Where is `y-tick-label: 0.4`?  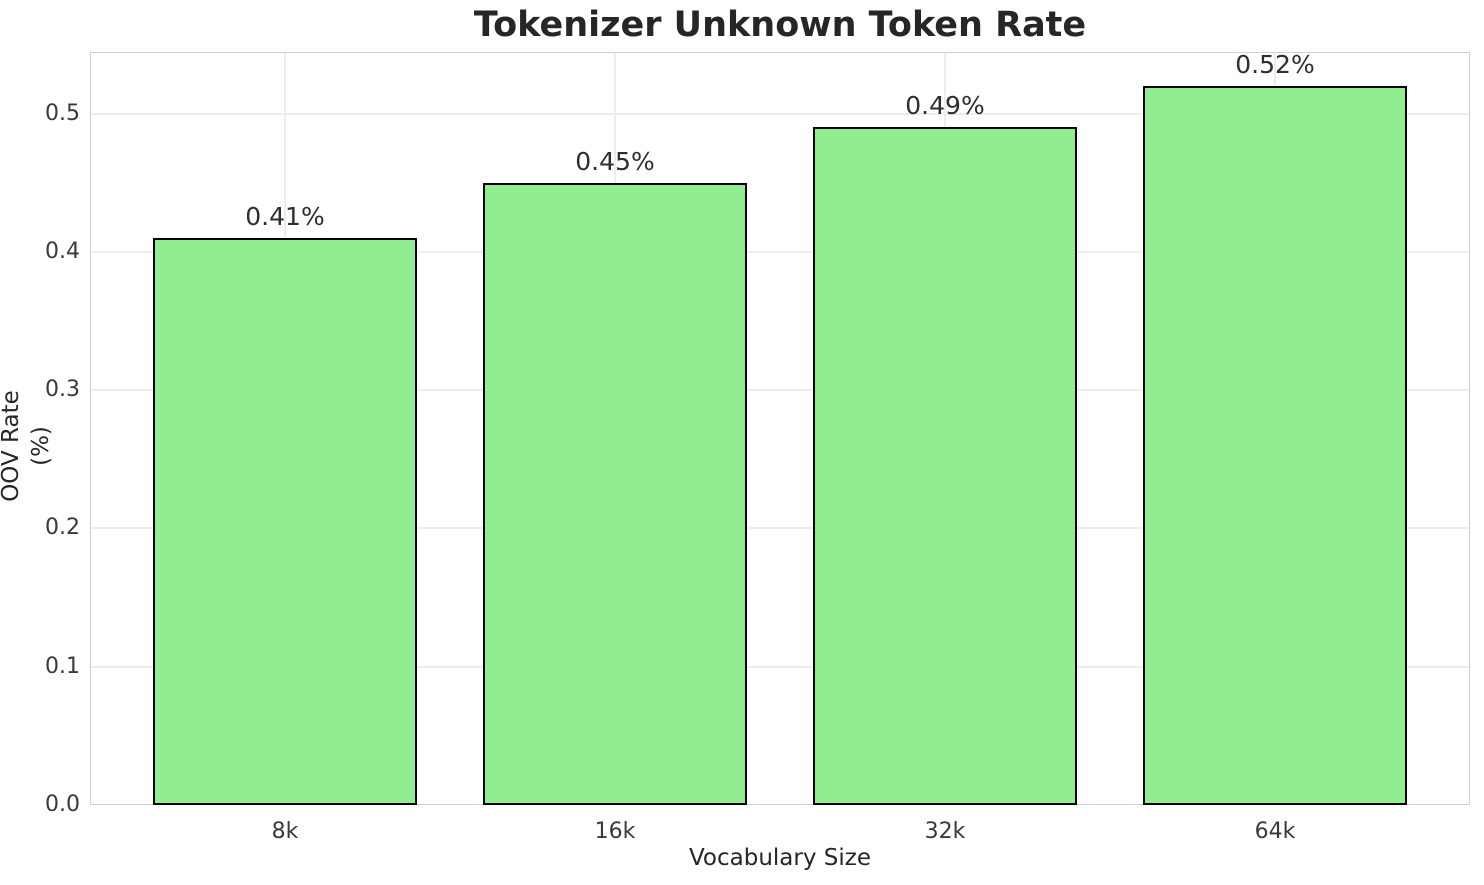
y-tick-label: 0.4 is located at coordinates (62, 251).